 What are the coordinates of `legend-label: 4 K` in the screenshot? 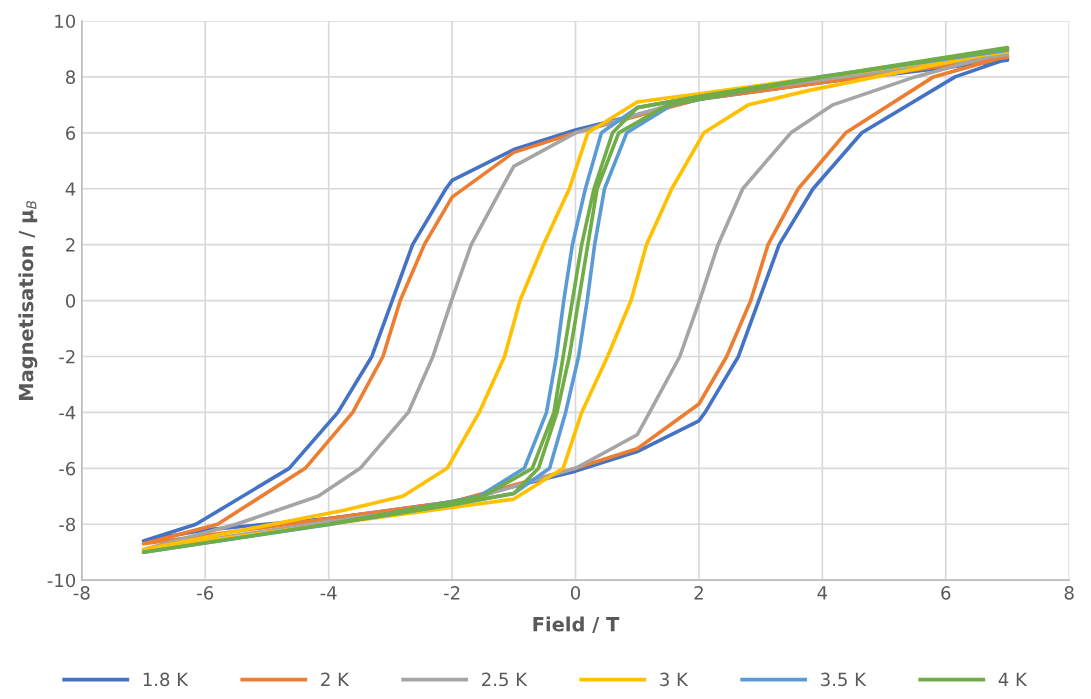 It's located at (1013, 679).